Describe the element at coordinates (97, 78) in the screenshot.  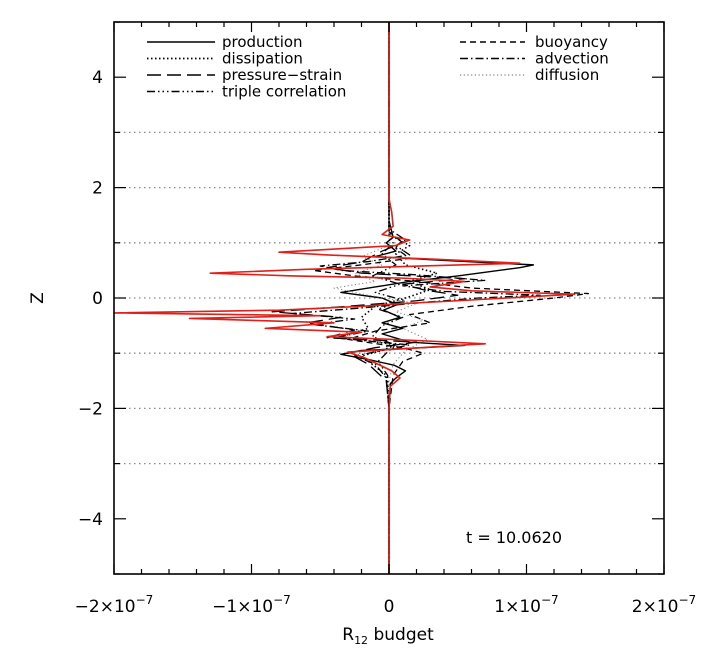
I see `y-tick-label: 4` at that location.